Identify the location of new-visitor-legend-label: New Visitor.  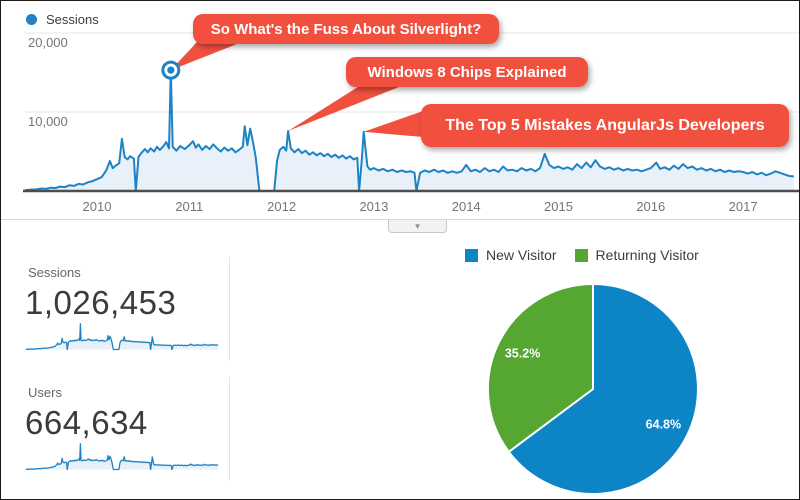
(521, 255).